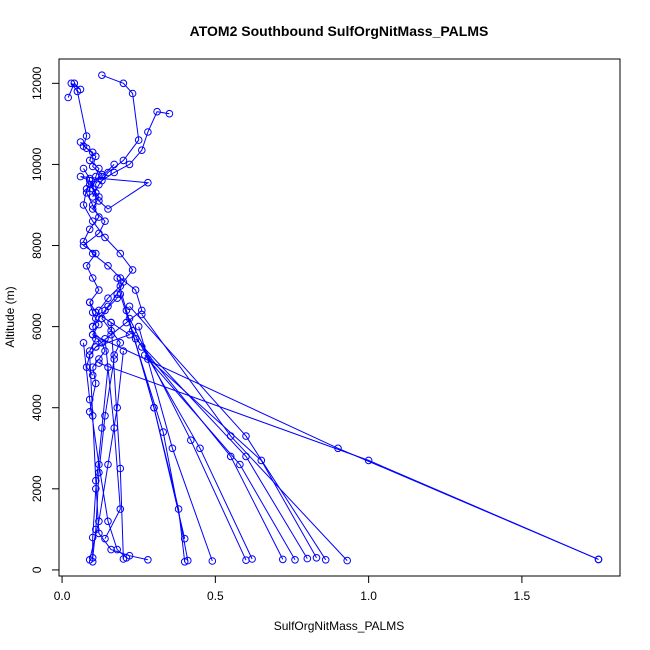  I want to click on y-tick-label: 12000, so click(37, 83).